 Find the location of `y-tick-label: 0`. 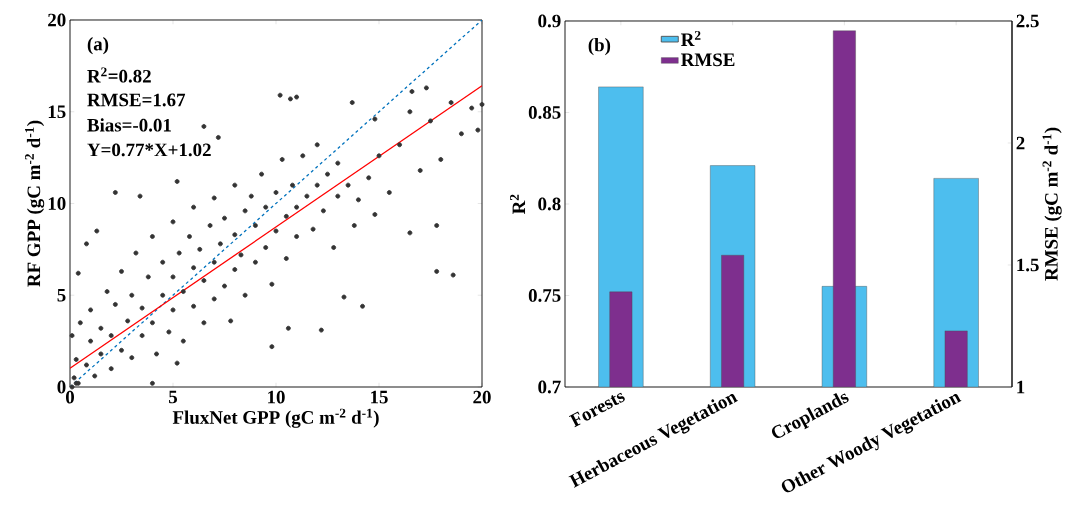

y-tick-label: 0 is located at coordinates (61, 387).